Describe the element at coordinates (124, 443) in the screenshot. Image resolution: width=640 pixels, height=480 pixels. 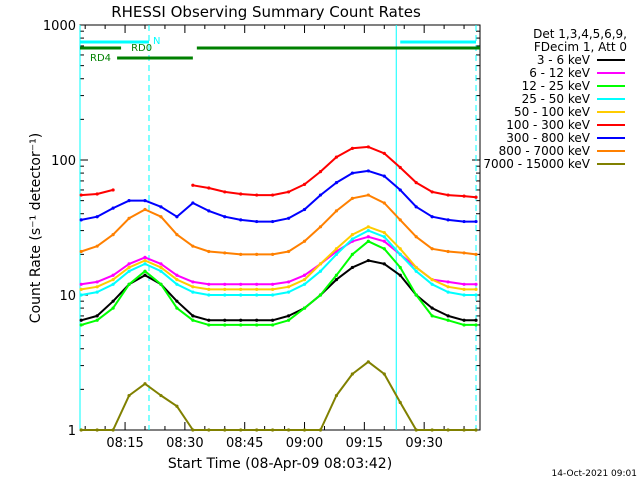
I see `x-tick-label: 08:15` at that location.